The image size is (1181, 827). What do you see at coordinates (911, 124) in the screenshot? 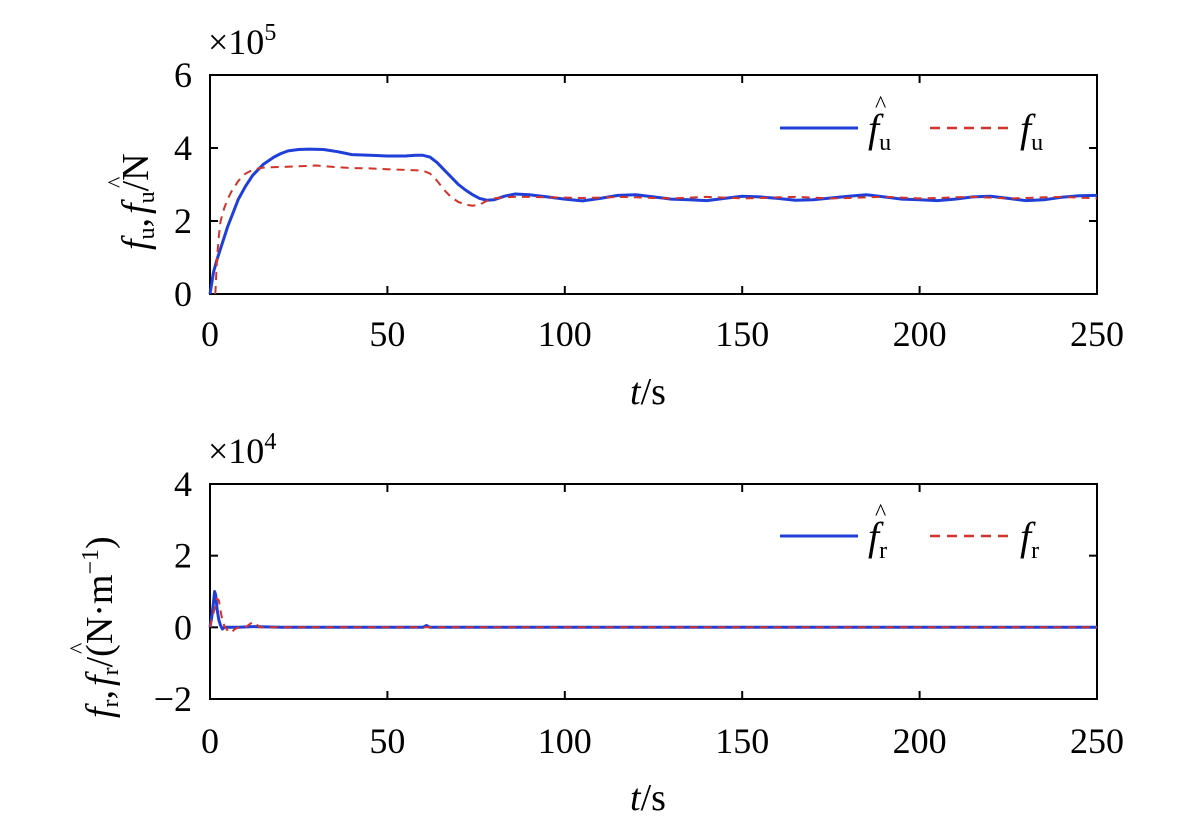
I see `top-legend: fu ^ fu` at bounding box center [911, 124].